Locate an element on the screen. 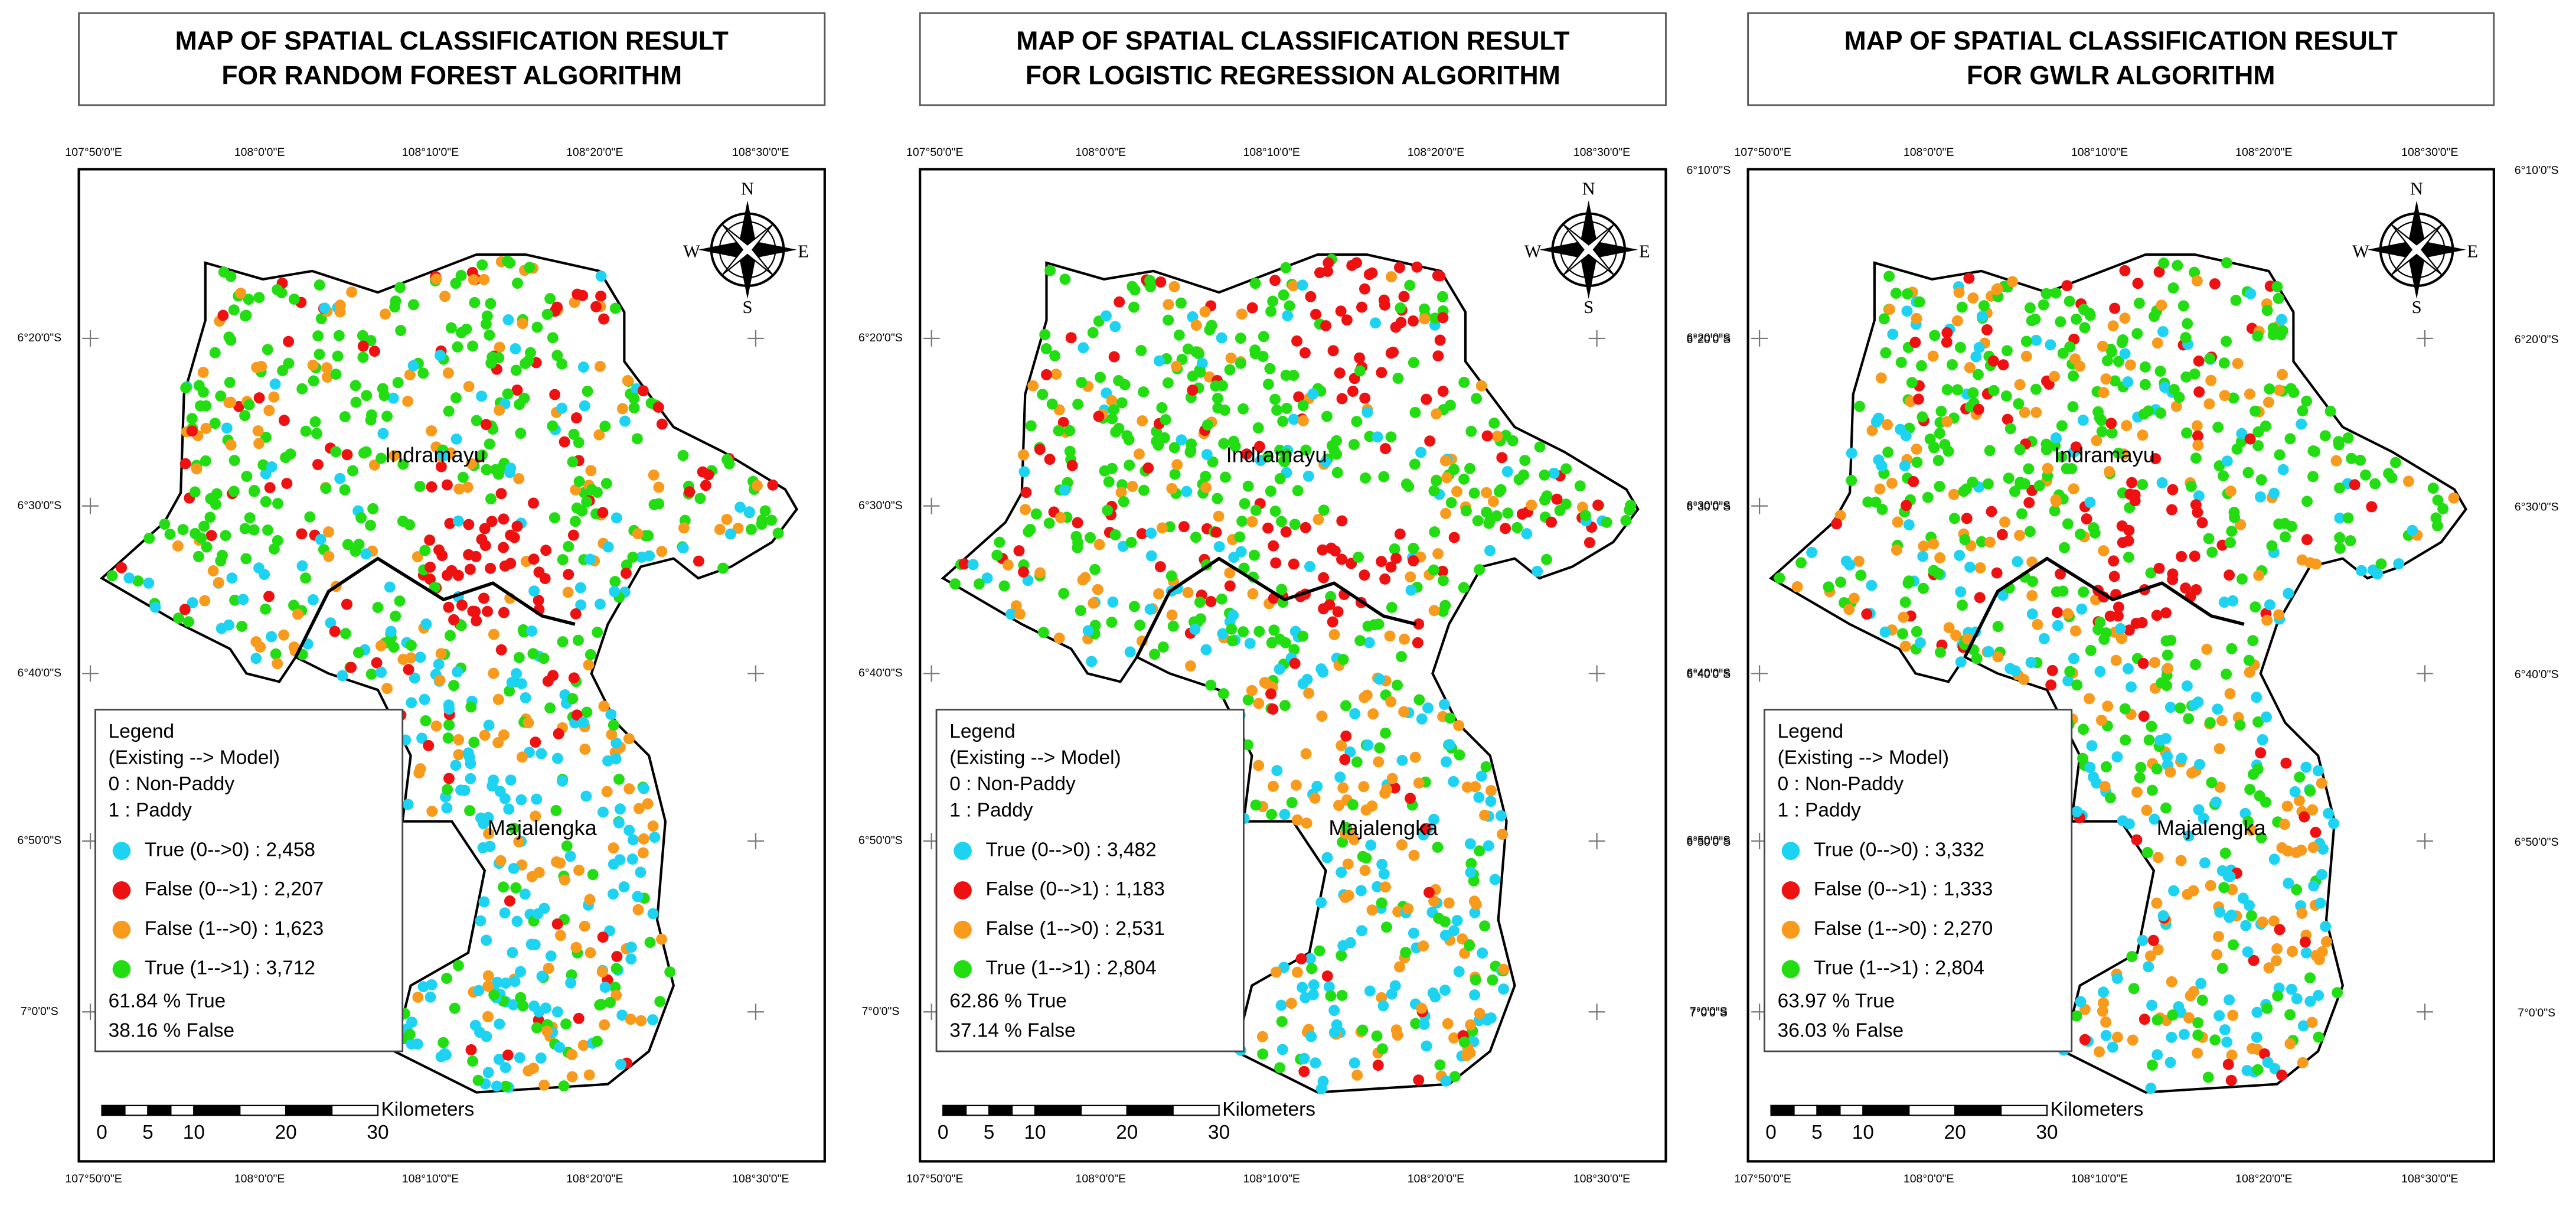  lon-label: 108°30'0"E is located at coordinates (1601, 1178).